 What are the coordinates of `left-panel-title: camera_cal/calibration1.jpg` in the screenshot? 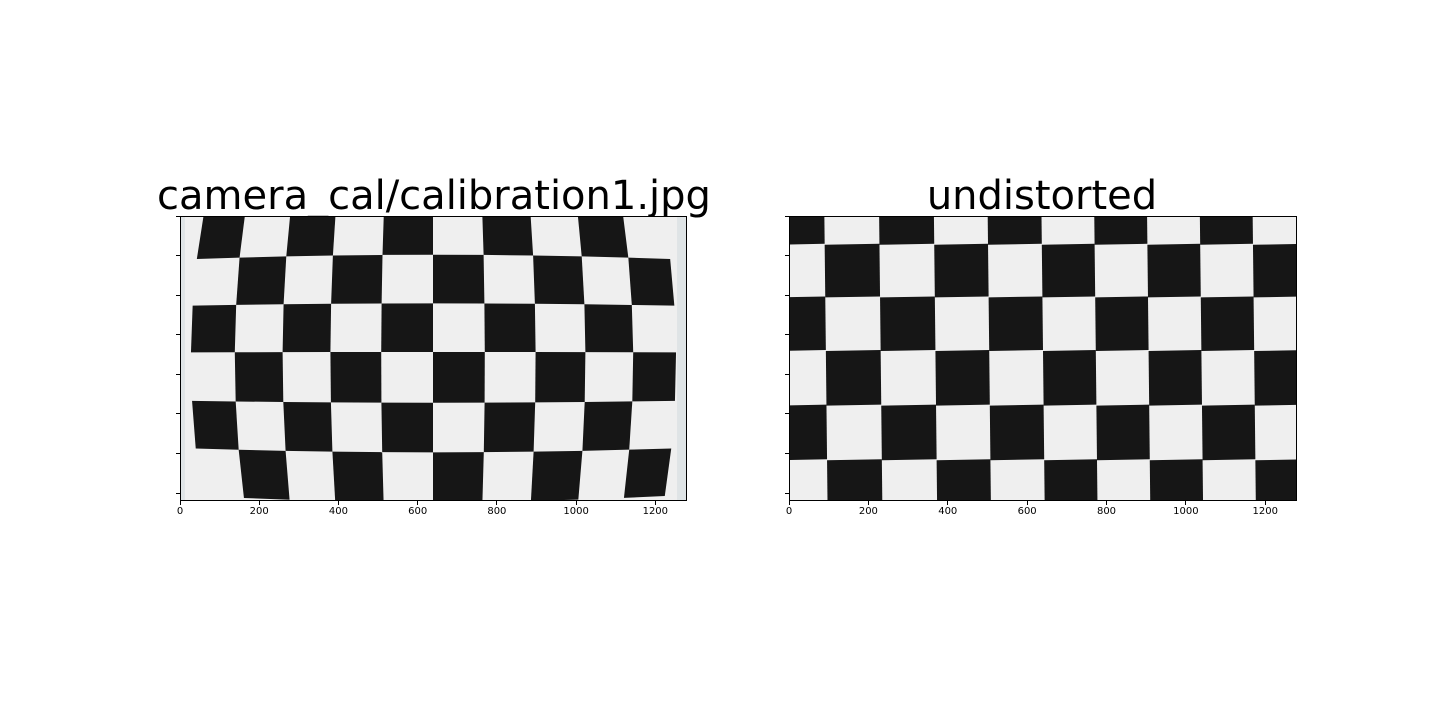 It's located at (434, 196).